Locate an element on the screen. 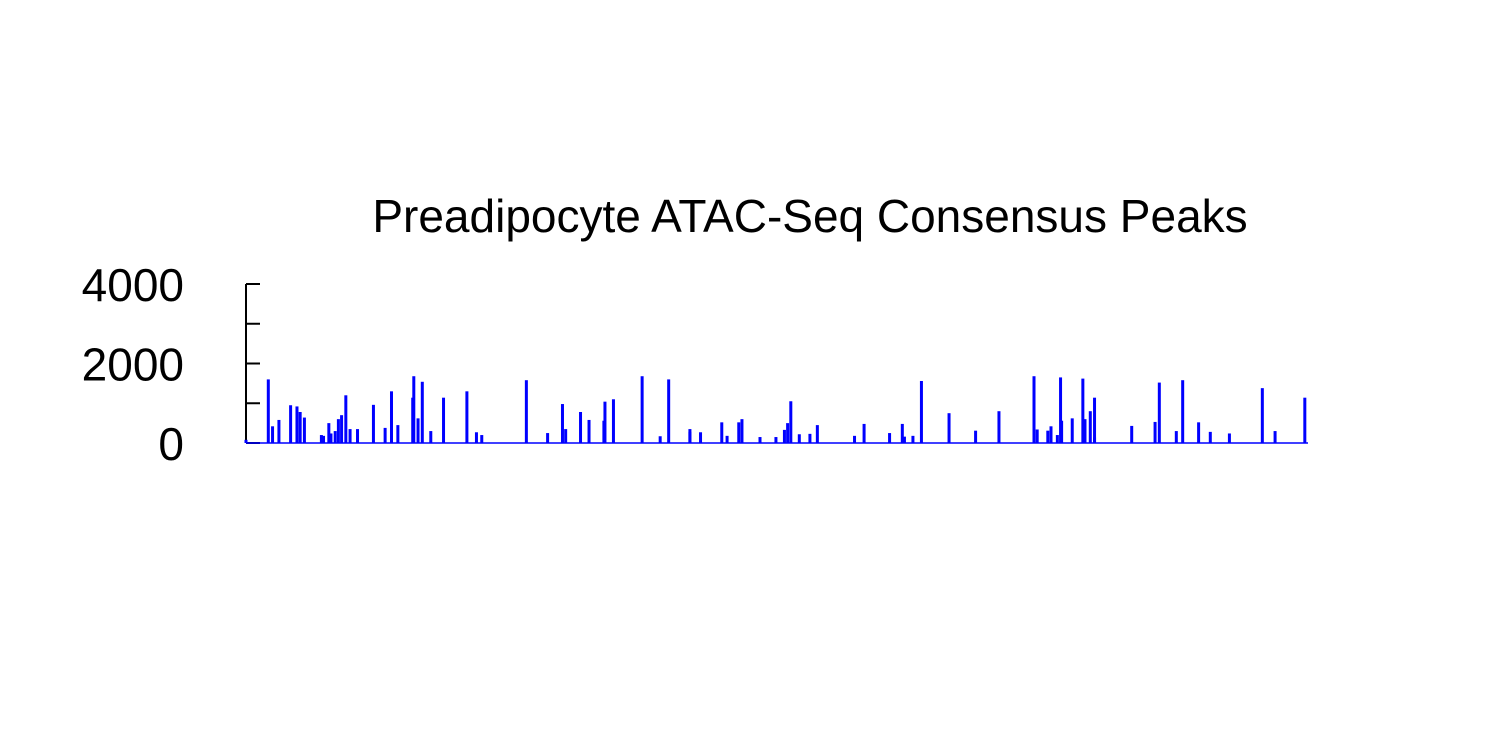  y-tick-label: 4000 is located at coordinates (133, 285).